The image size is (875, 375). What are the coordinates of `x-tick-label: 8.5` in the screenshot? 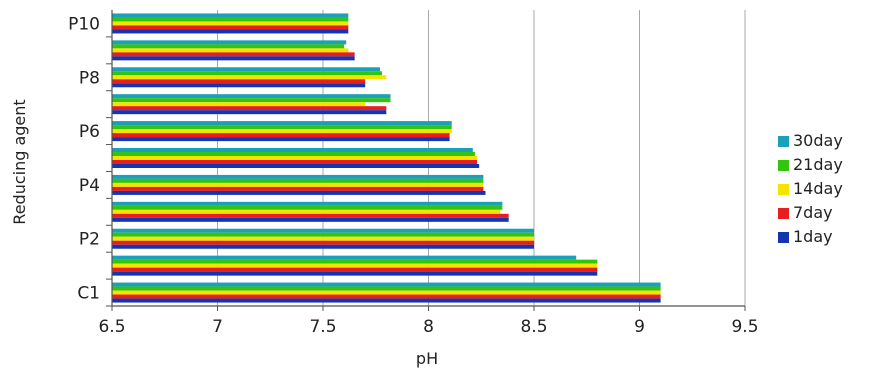 It's located at (533, 327).